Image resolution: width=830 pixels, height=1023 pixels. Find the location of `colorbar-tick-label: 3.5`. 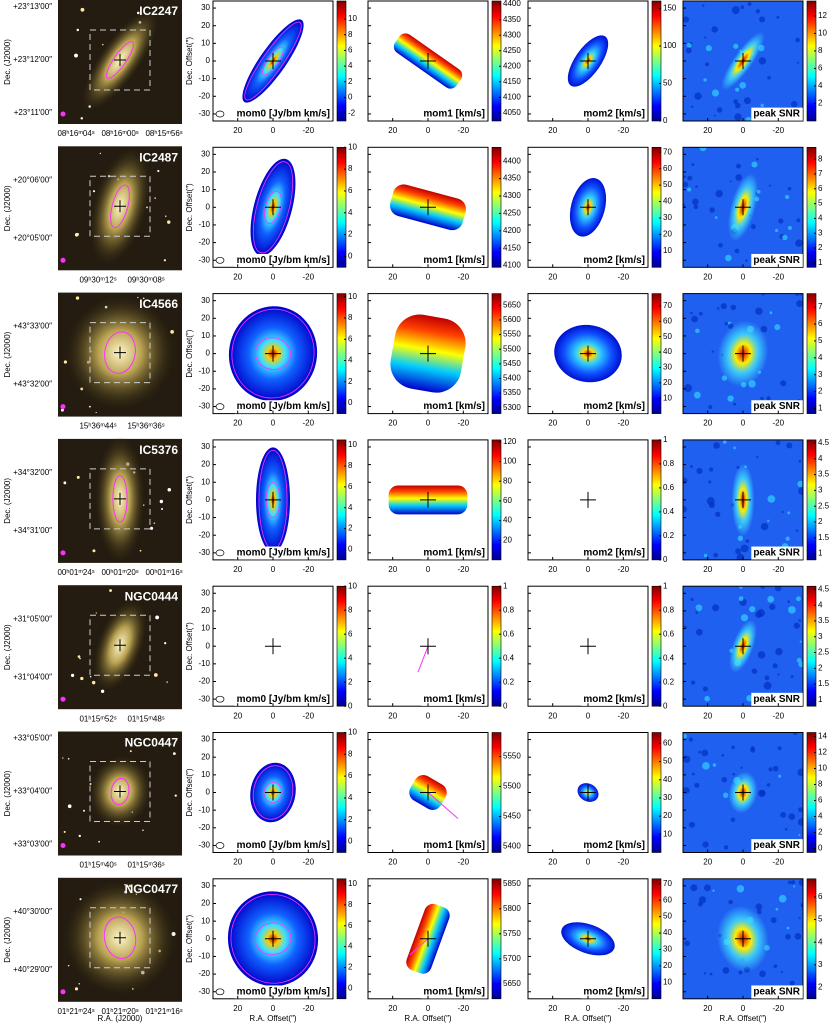

colorbar-tick-label: 3.5 is located at coordinates (824, 474).